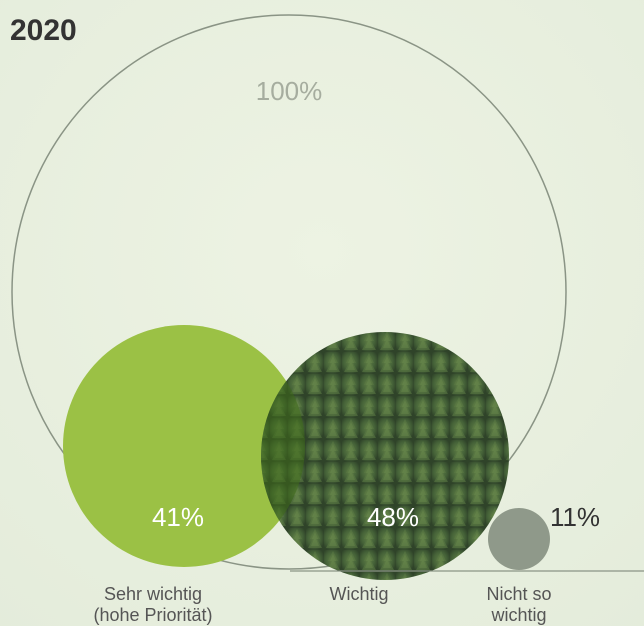 This screenshot has width=644, height=626. What do you see at coordinates (575, 517) in the screenshot?
I see `value-label-nicht-so-wichtig: 11%` at bounding box center [575, 517].